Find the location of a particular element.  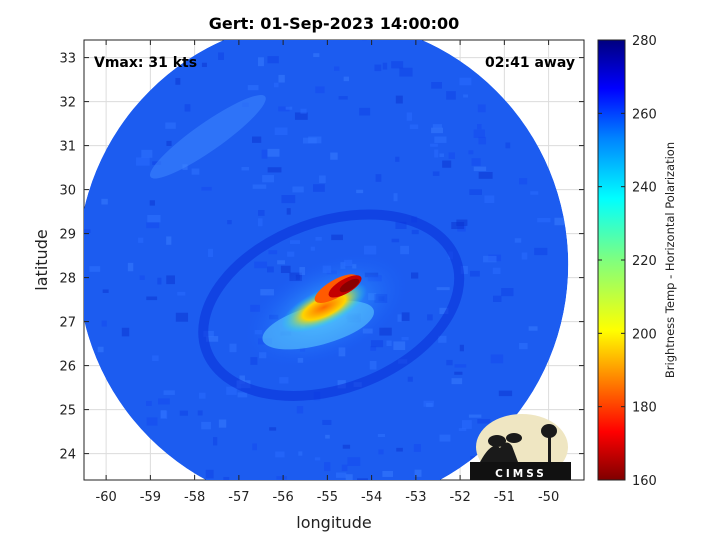

colorbar-tick-label: 200 is located at coordinates (644, 334).